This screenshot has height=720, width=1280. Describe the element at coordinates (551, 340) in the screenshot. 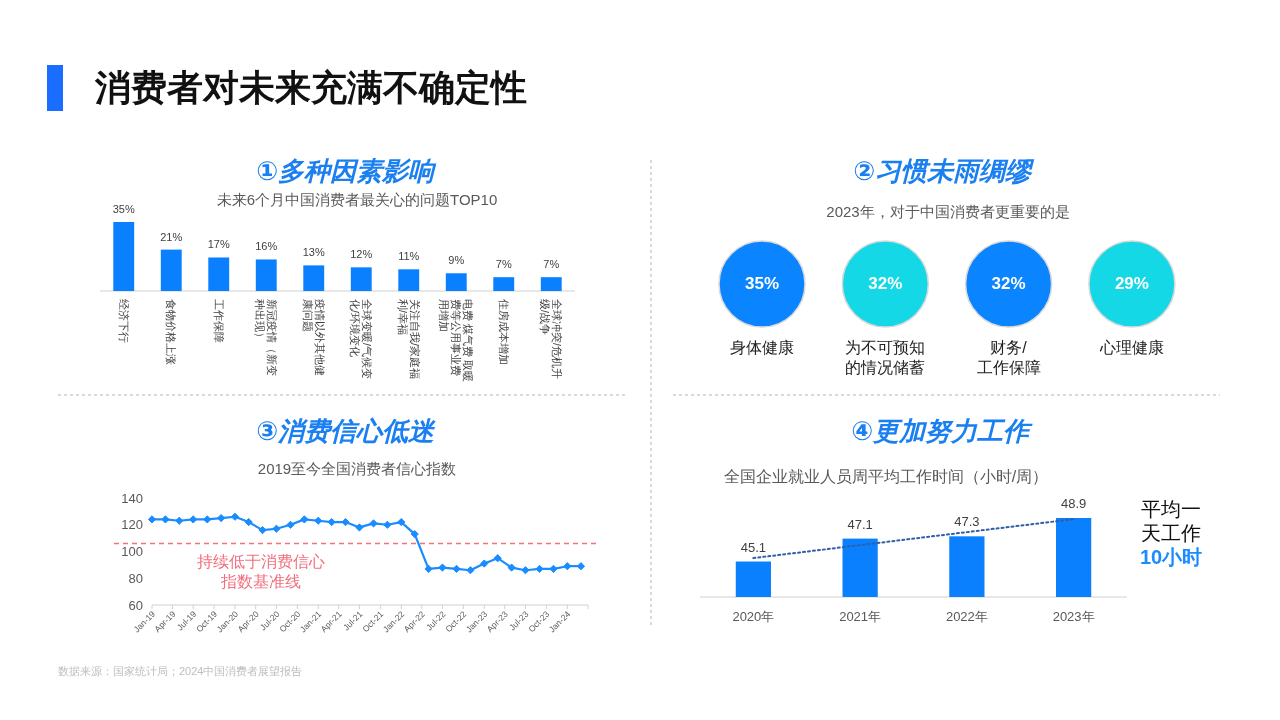

I see `x-tick-label: 全球冲突/危机升级/战争` at that location.